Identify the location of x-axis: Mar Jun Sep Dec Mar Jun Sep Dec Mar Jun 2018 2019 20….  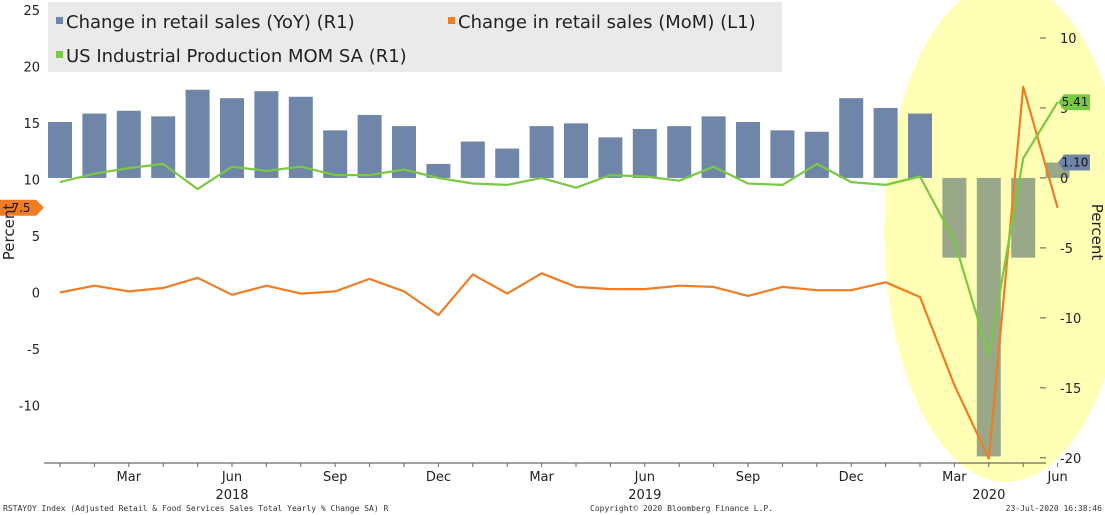
(556, 482).